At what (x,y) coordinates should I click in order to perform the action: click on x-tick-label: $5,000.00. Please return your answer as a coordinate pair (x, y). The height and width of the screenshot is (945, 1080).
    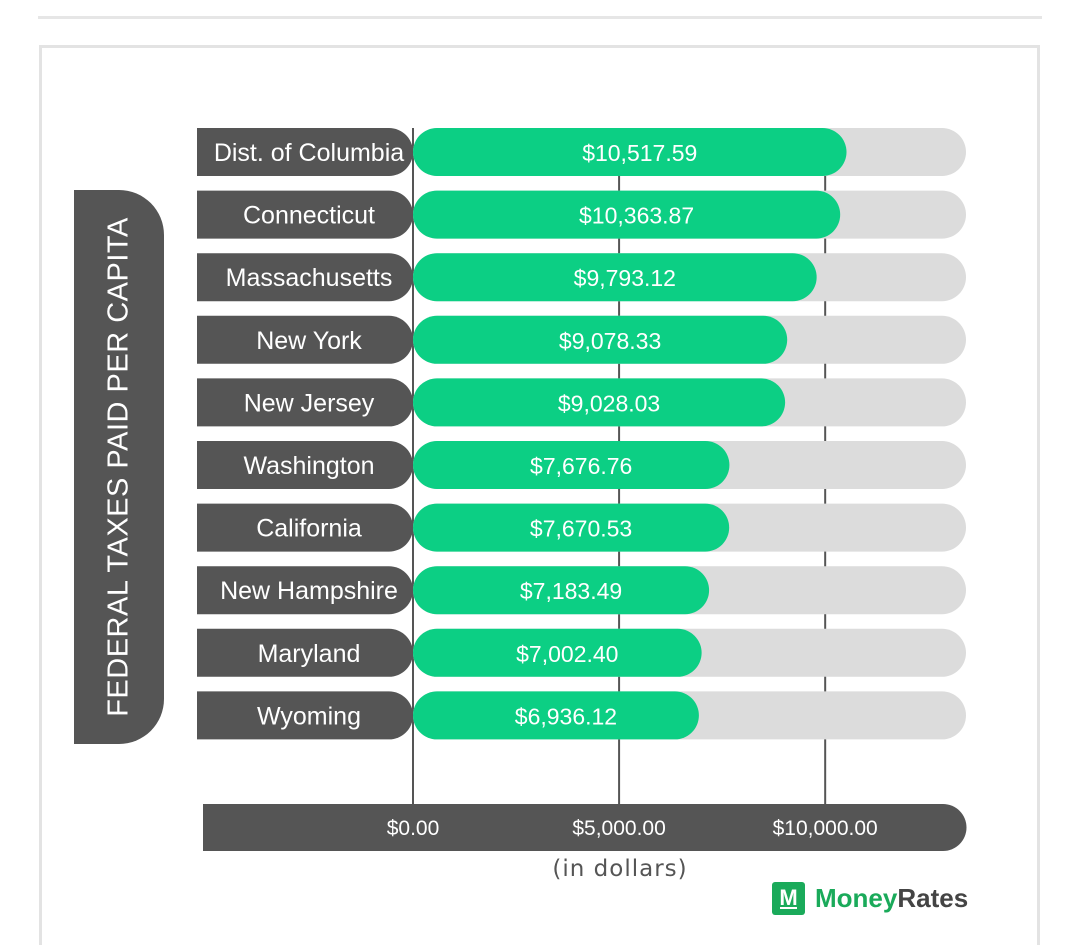
    Looking at the image, I should click on (618, 828).